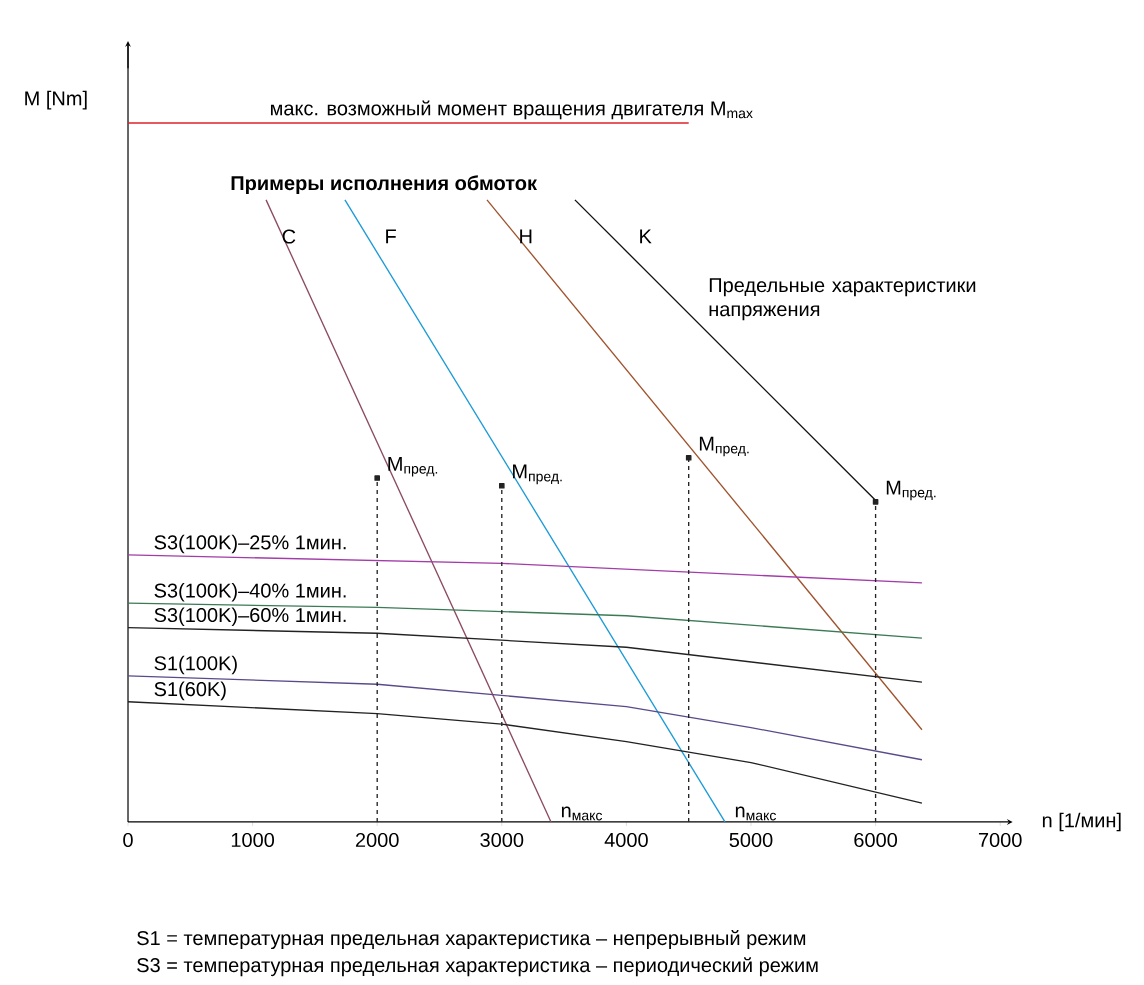 The image size is (1144, 985). Describe the element at coordinates (1081, 822) in the screenshot. I see `x-axis-title: n [1/мин]` at that location.